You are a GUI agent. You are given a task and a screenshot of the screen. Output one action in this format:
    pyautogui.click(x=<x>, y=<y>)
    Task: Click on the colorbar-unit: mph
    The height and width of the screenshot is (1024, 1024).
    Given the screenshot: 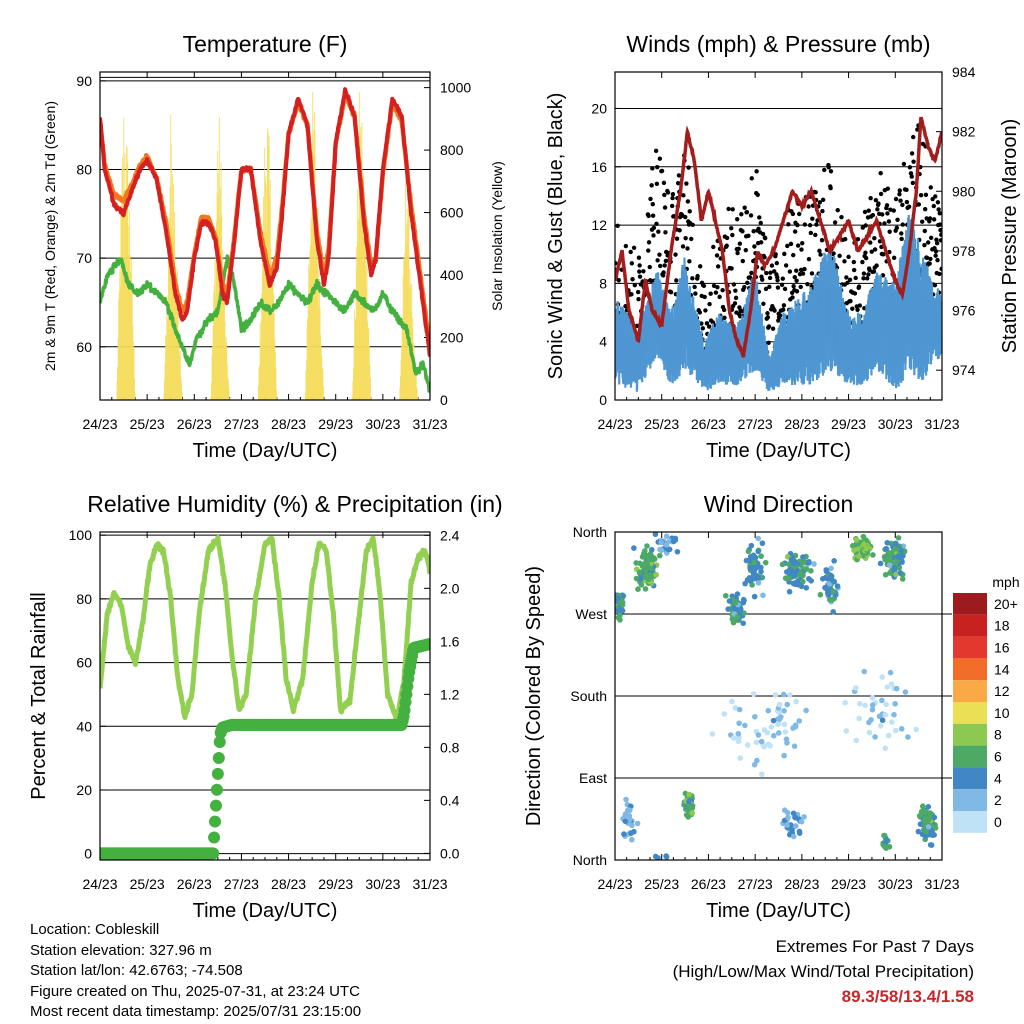 What is the action you would take?
    pyautogui.click(x=1005, y=582)
    